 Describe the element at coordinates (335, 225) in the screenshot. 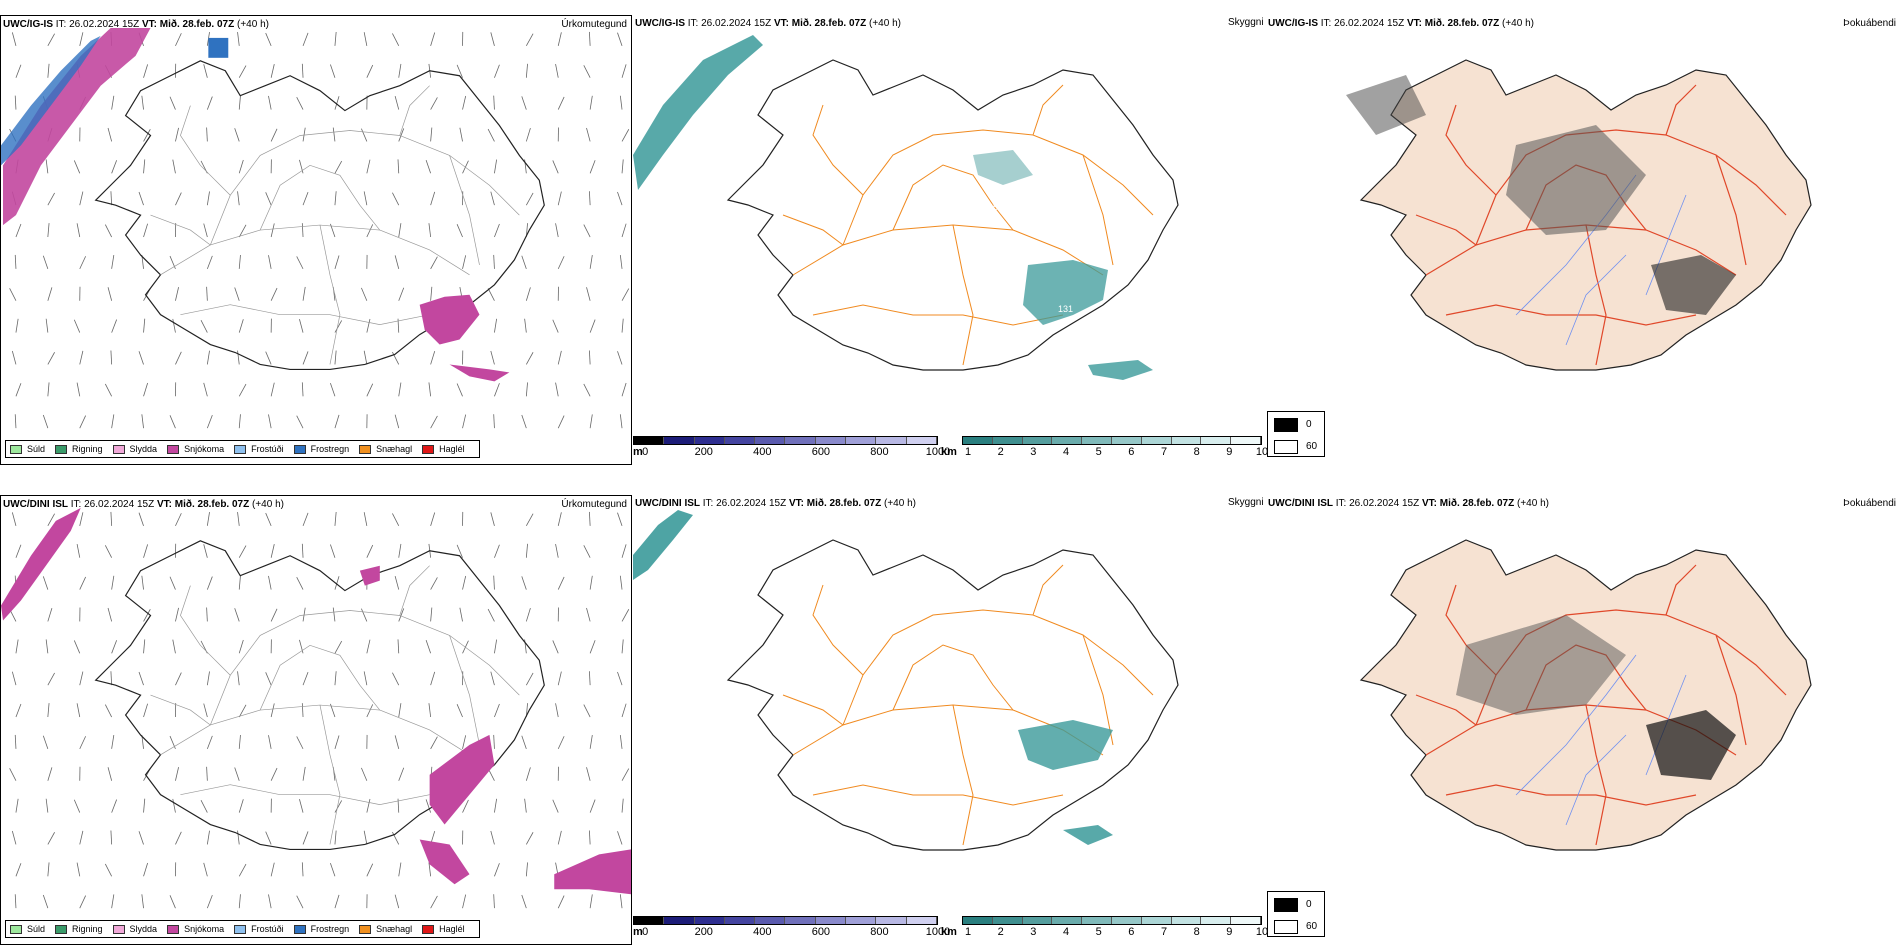

I see `road-network` at that location.